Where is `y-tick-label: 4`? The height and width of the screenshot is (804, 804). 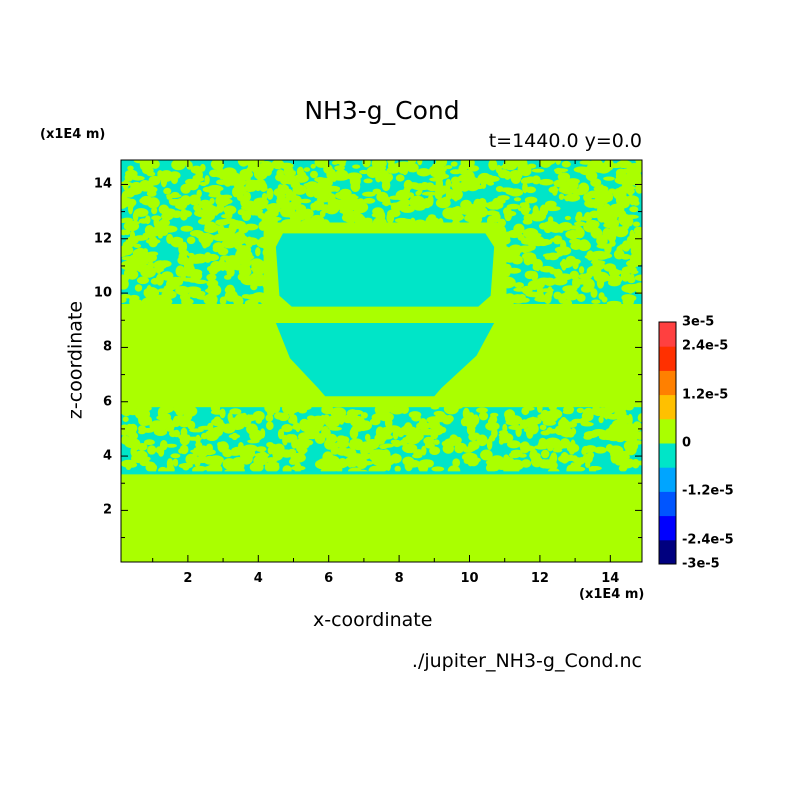 y-tick-label: 4 is located at coordinates (107, 456).